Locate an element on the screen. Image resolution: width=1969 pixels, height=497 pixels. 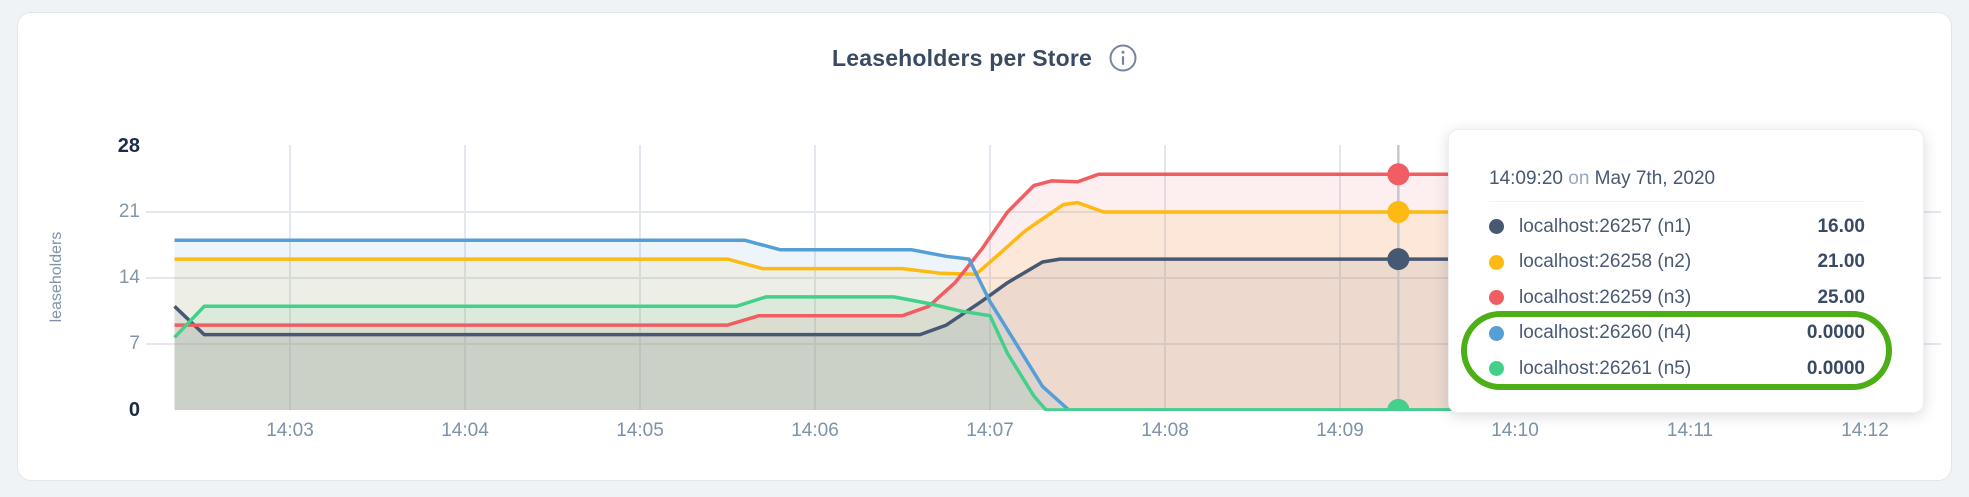
y-tick-label: 21 is located at coordinates (129, 211).